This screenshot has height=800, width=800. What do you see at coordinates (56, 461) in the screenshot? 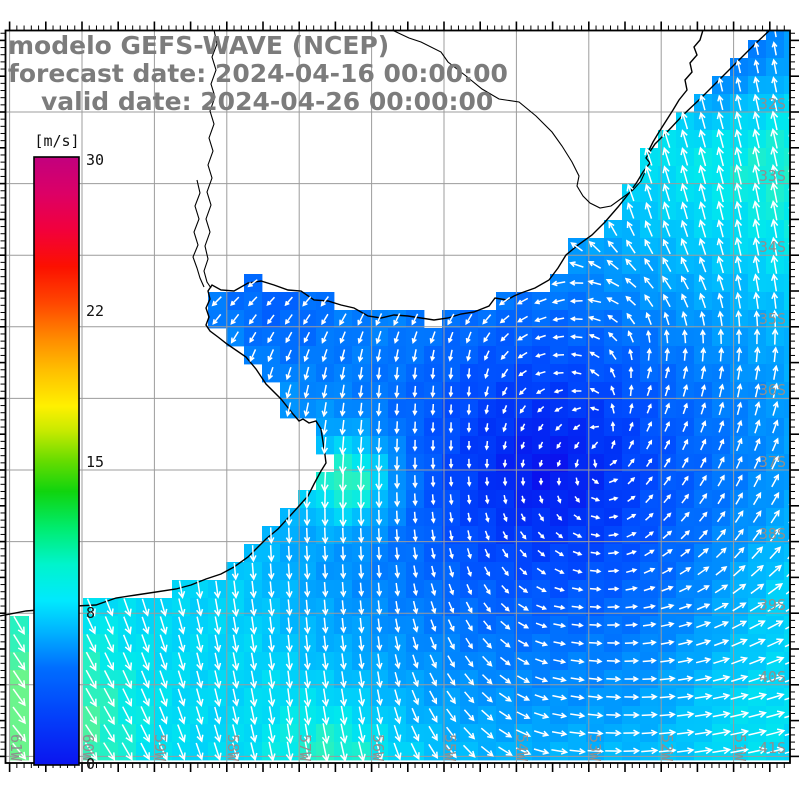
I see `colorbar-gradient` at bounding box center [56, 461].